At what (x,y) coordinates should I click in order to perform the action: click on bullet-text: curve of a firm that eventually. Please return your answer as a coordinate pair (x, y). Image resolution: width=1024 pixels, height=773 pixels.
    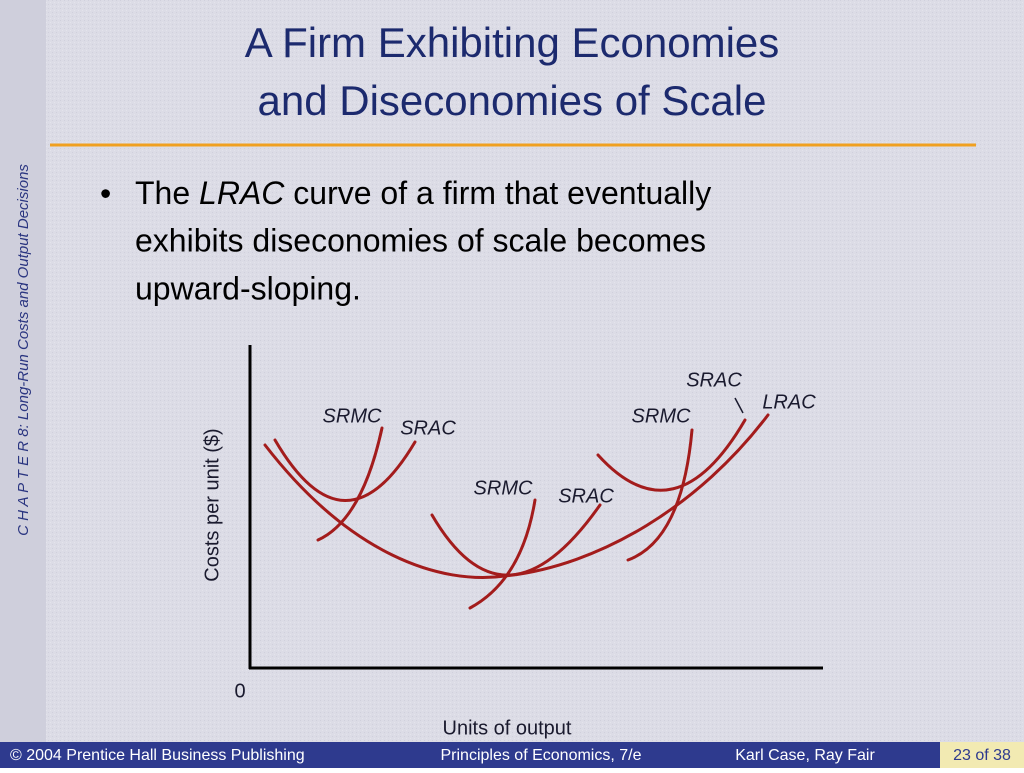
    Looking at the image, I should click on (502, 193).